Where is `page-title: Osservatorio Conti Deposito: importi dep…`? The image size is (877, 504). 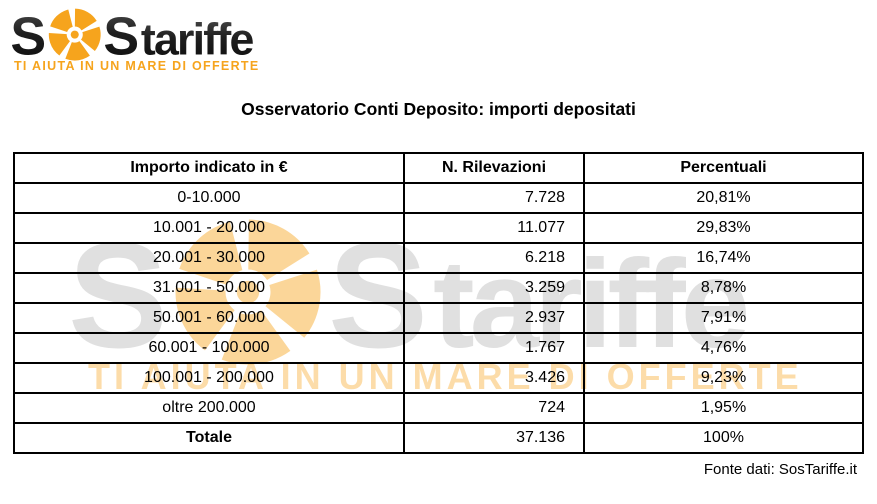 page-title: Osservatorio Conti Deposito: importi dep… is located at coordinates (438, 109).